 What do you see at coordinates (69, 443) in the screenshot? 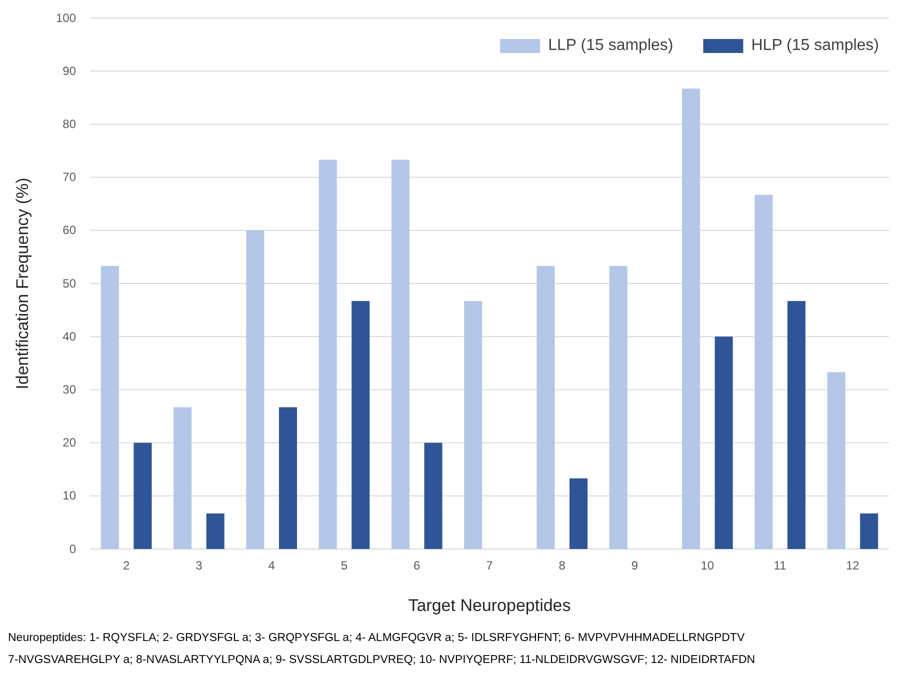
I see `y-tick-label: 20` at bounding box center [69, 443].